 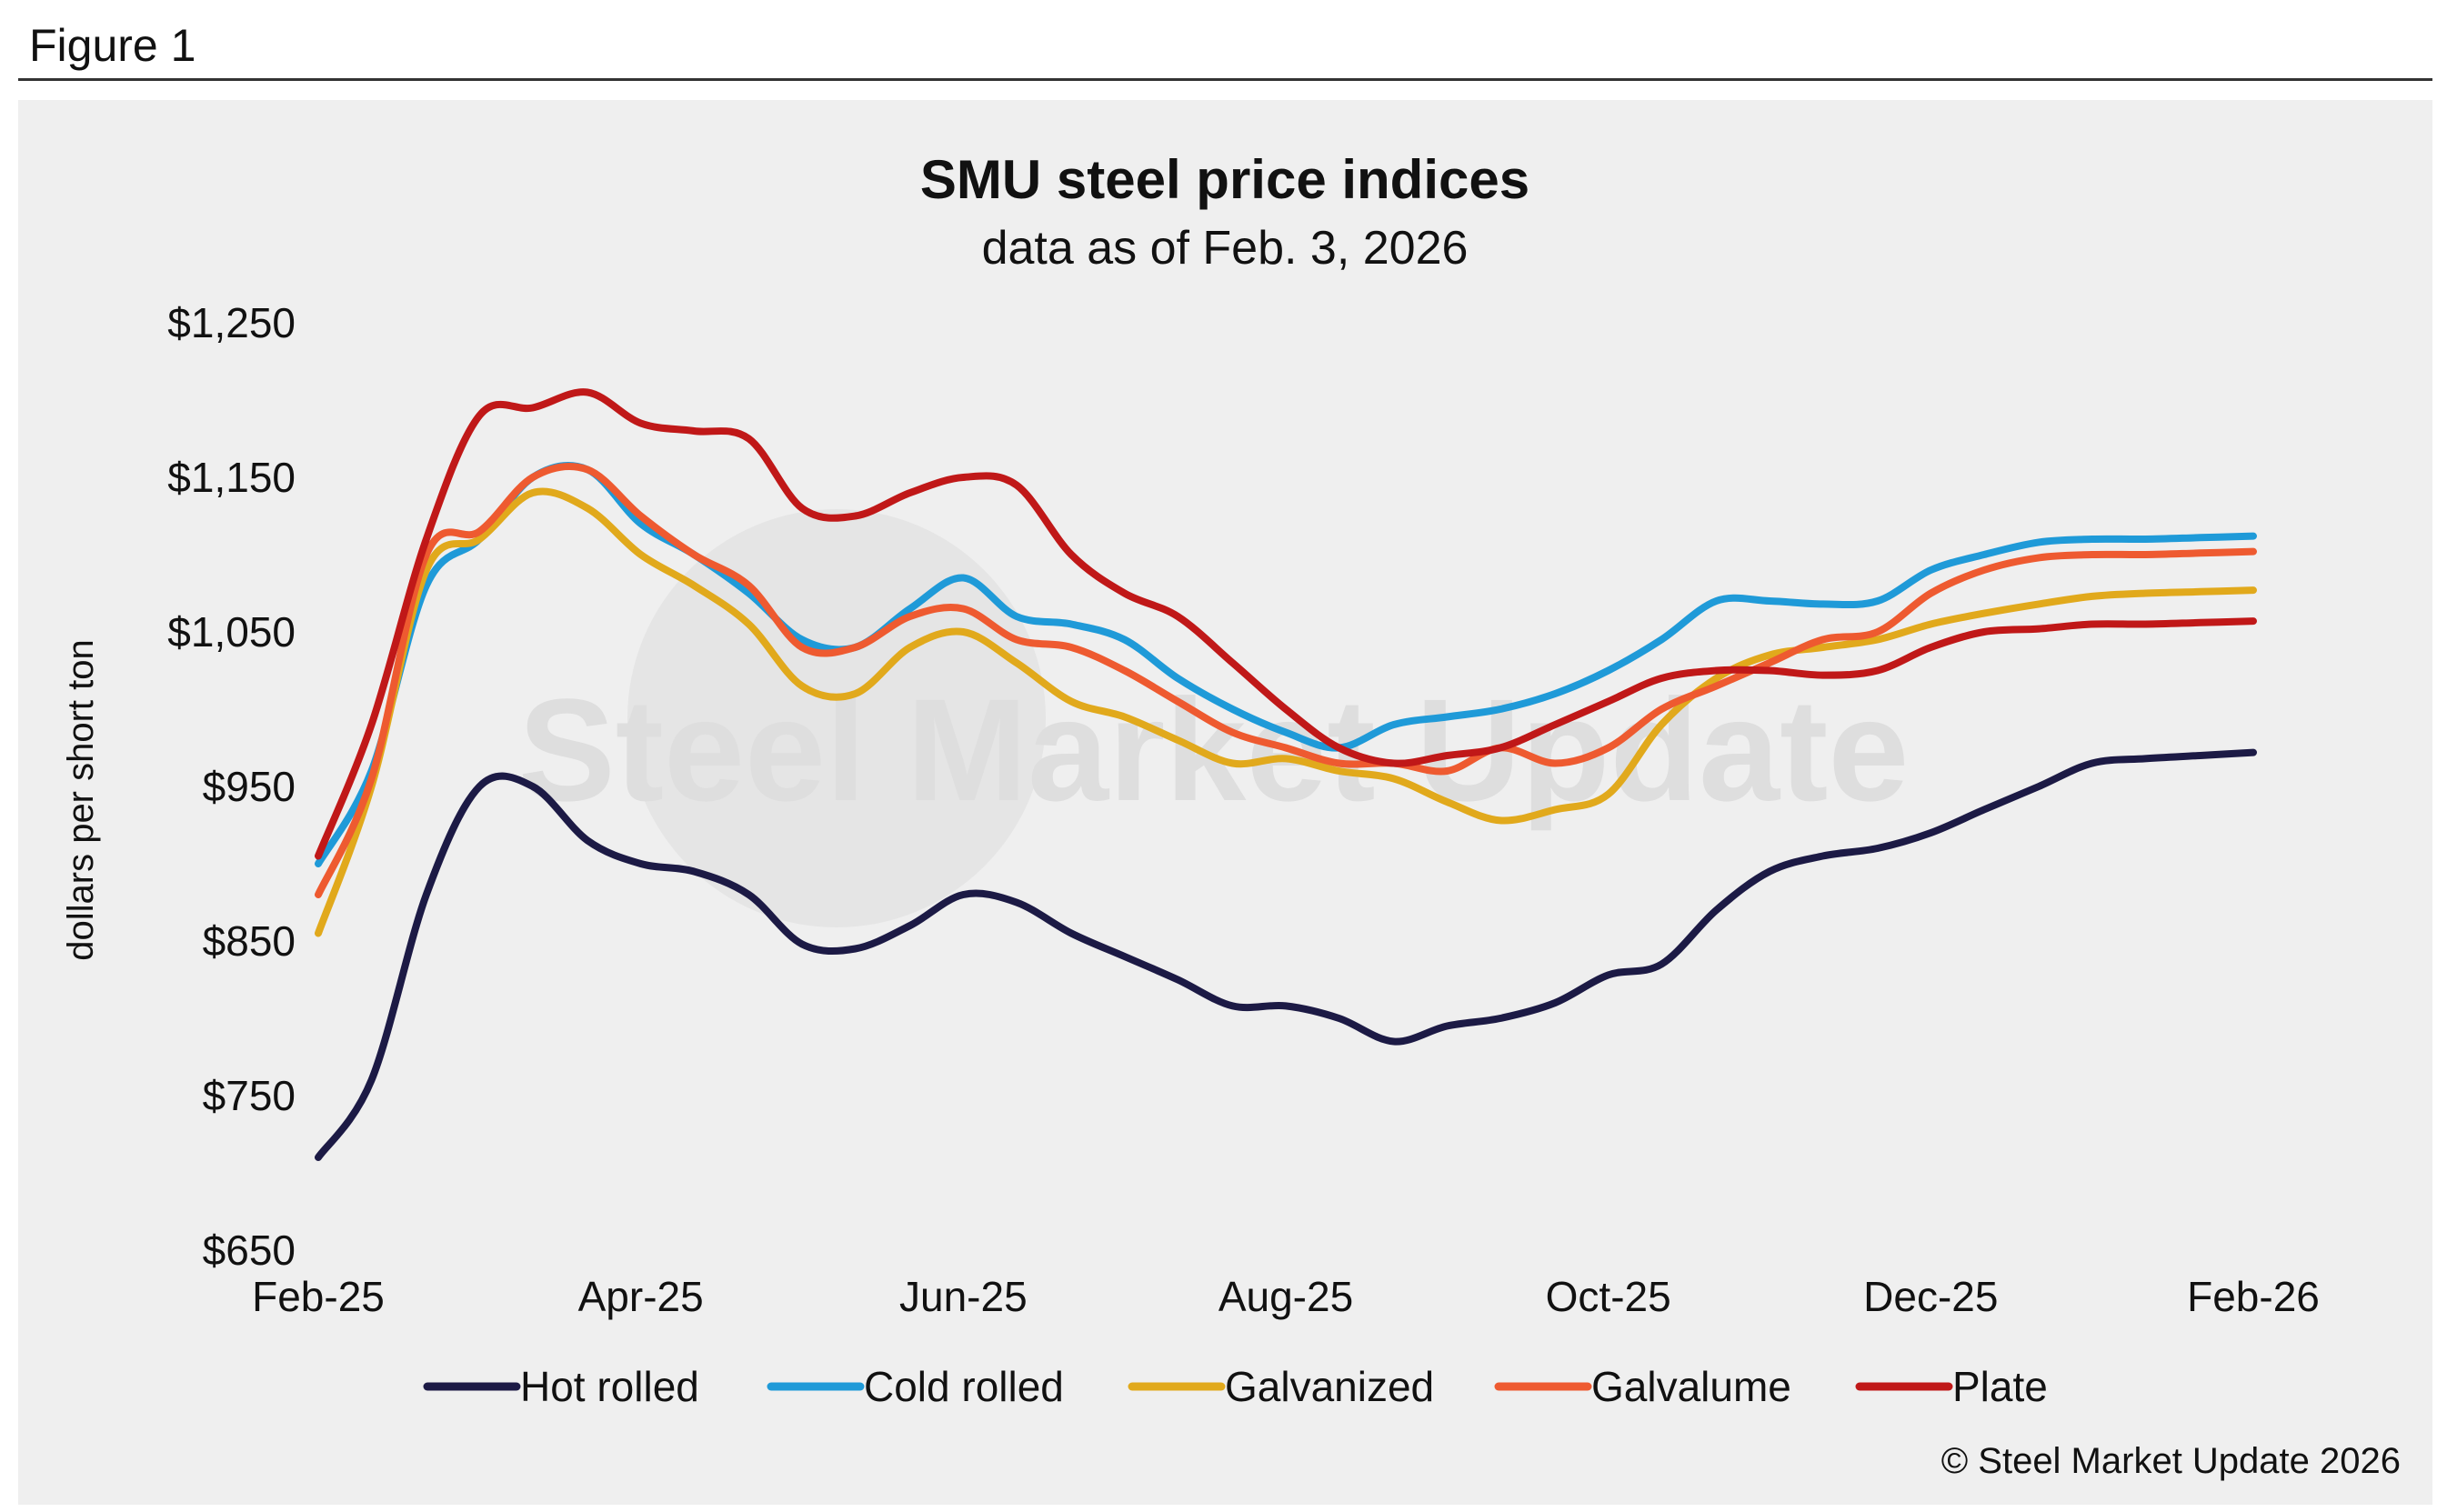 I want to click on x-tick-label: Jun-25, so click(x=964, y=1296).